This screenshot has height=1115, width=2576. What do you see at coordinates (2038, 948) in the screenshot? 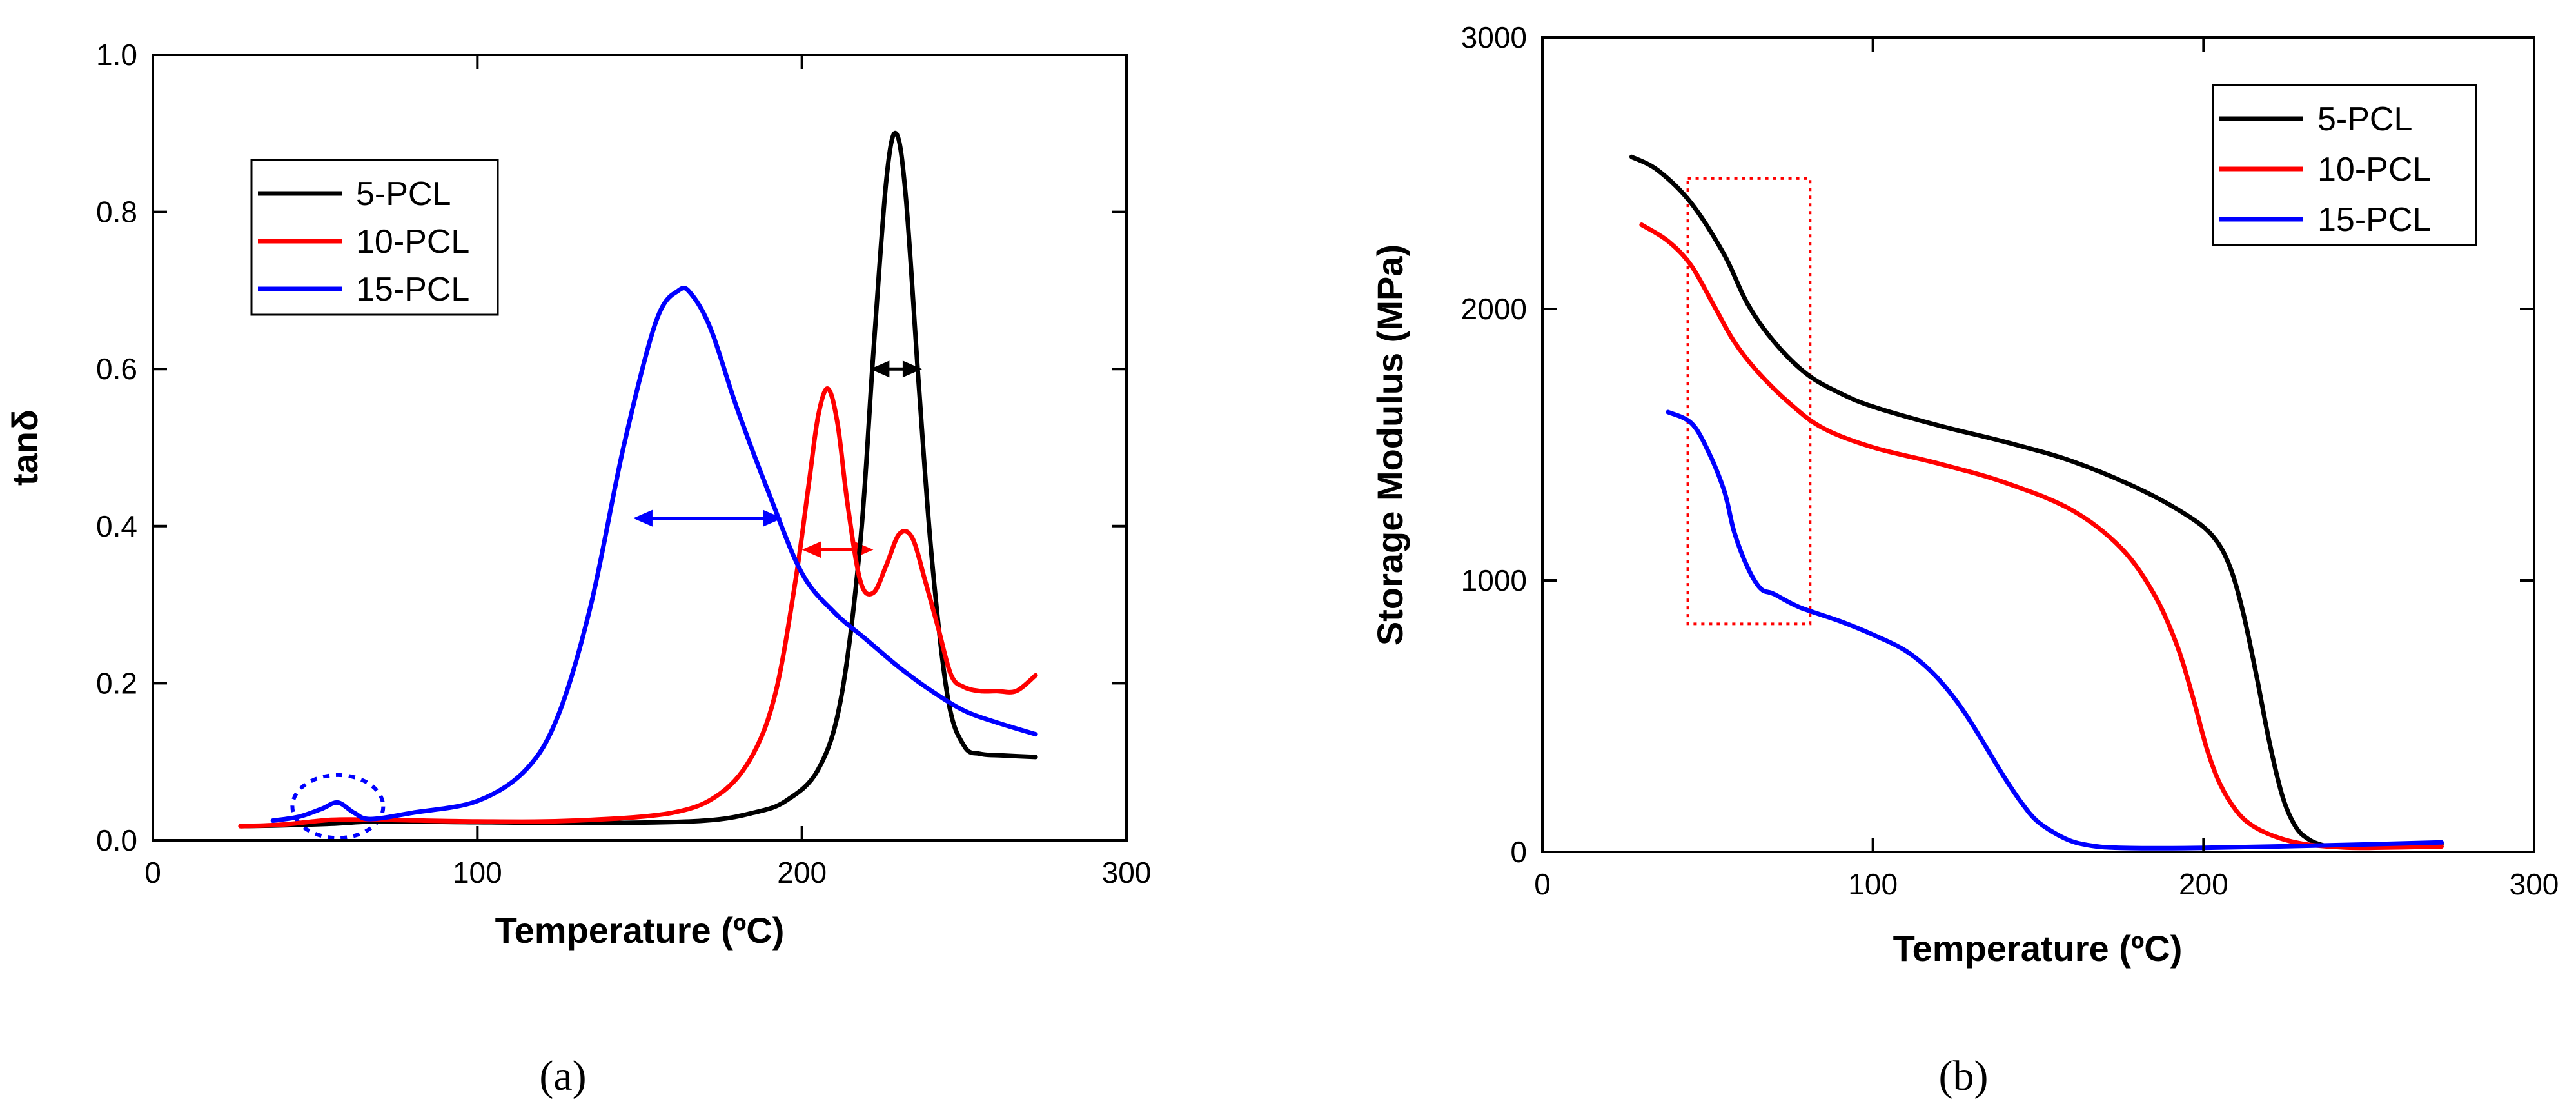
I see `storage-modulus-x-axis-title: Temperature (ºC)` at bounding box center [2038, 948].